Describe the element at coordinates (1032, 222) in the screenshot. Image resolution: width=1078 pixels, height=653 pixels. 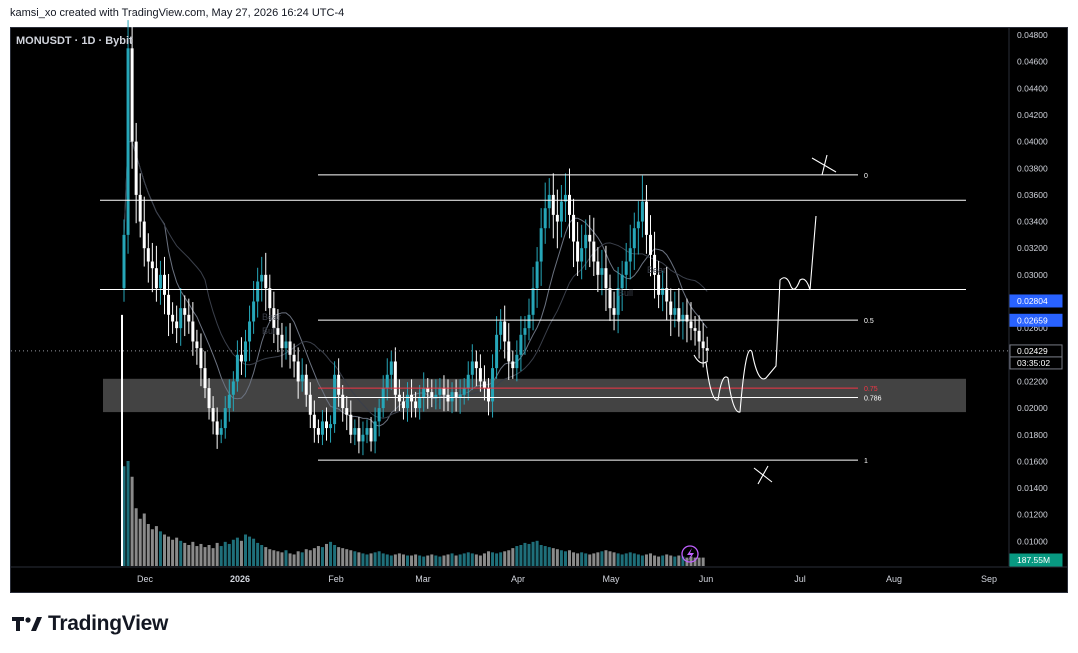
I see `price-tick-label: 0.03400` at that location.